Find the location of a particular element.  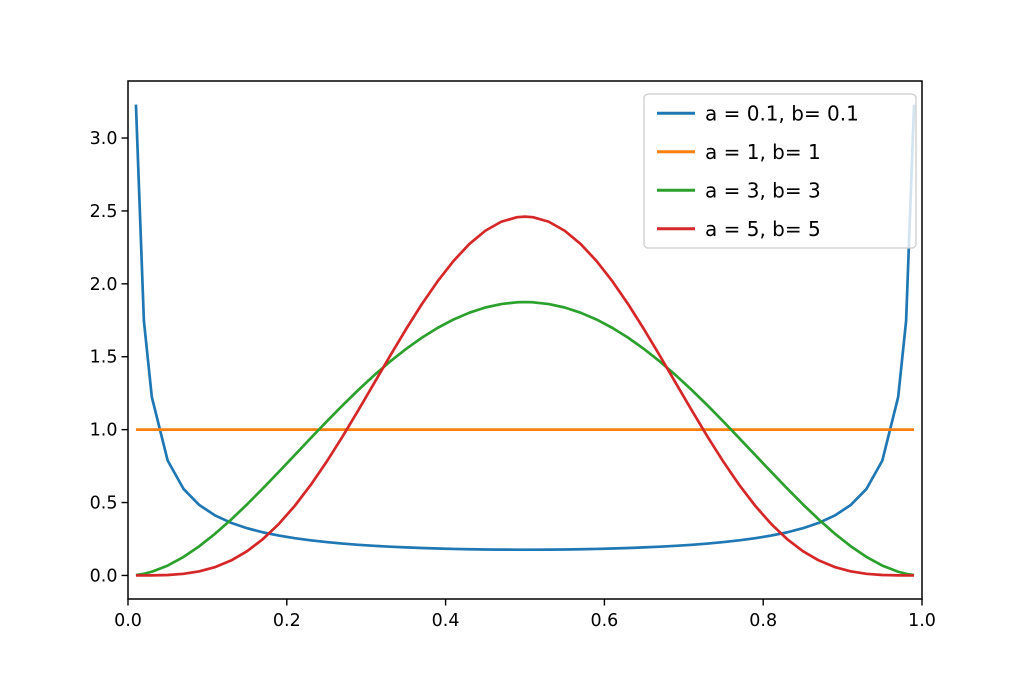

y-tick-label: 0.0 is located at coordinates (104, 576).